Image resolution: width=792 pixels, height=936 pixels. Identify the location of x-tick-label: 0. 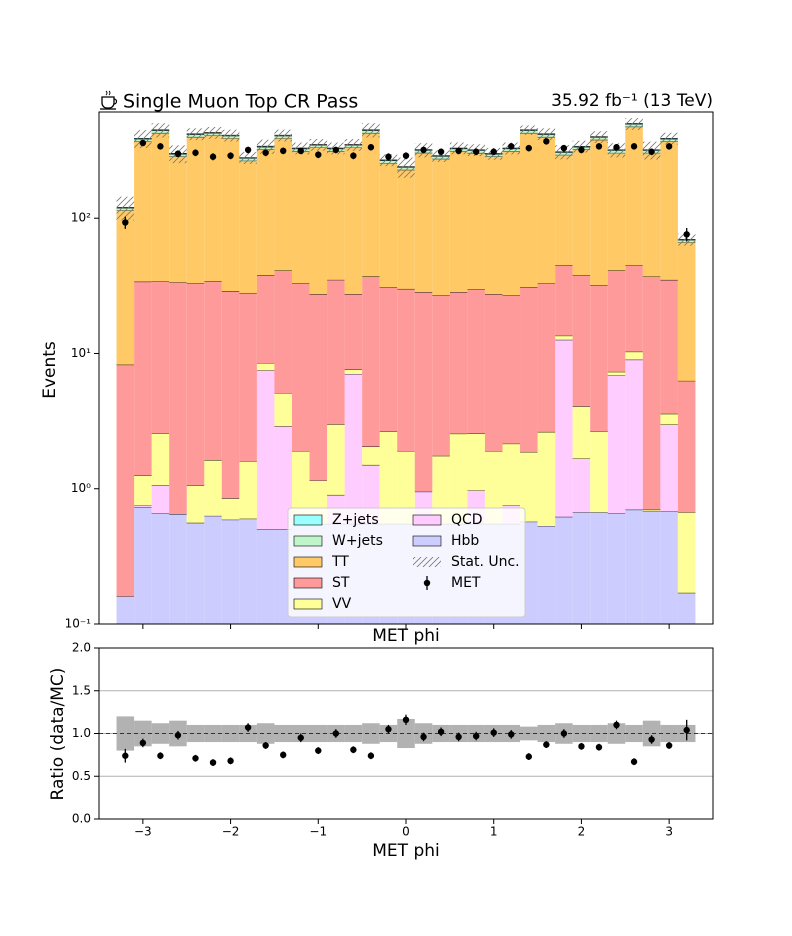
(406, 832).